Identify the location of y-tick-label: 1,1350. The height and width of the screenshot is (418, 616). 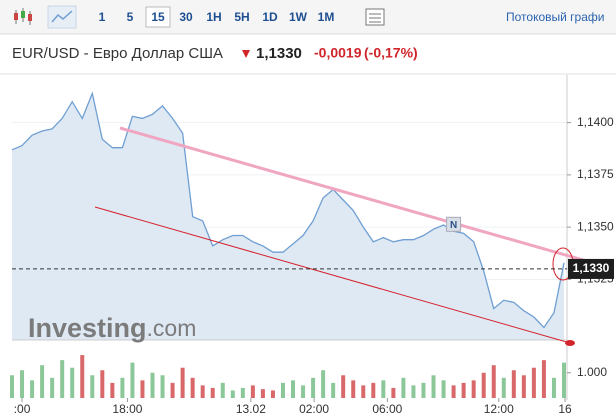
(595, 226).